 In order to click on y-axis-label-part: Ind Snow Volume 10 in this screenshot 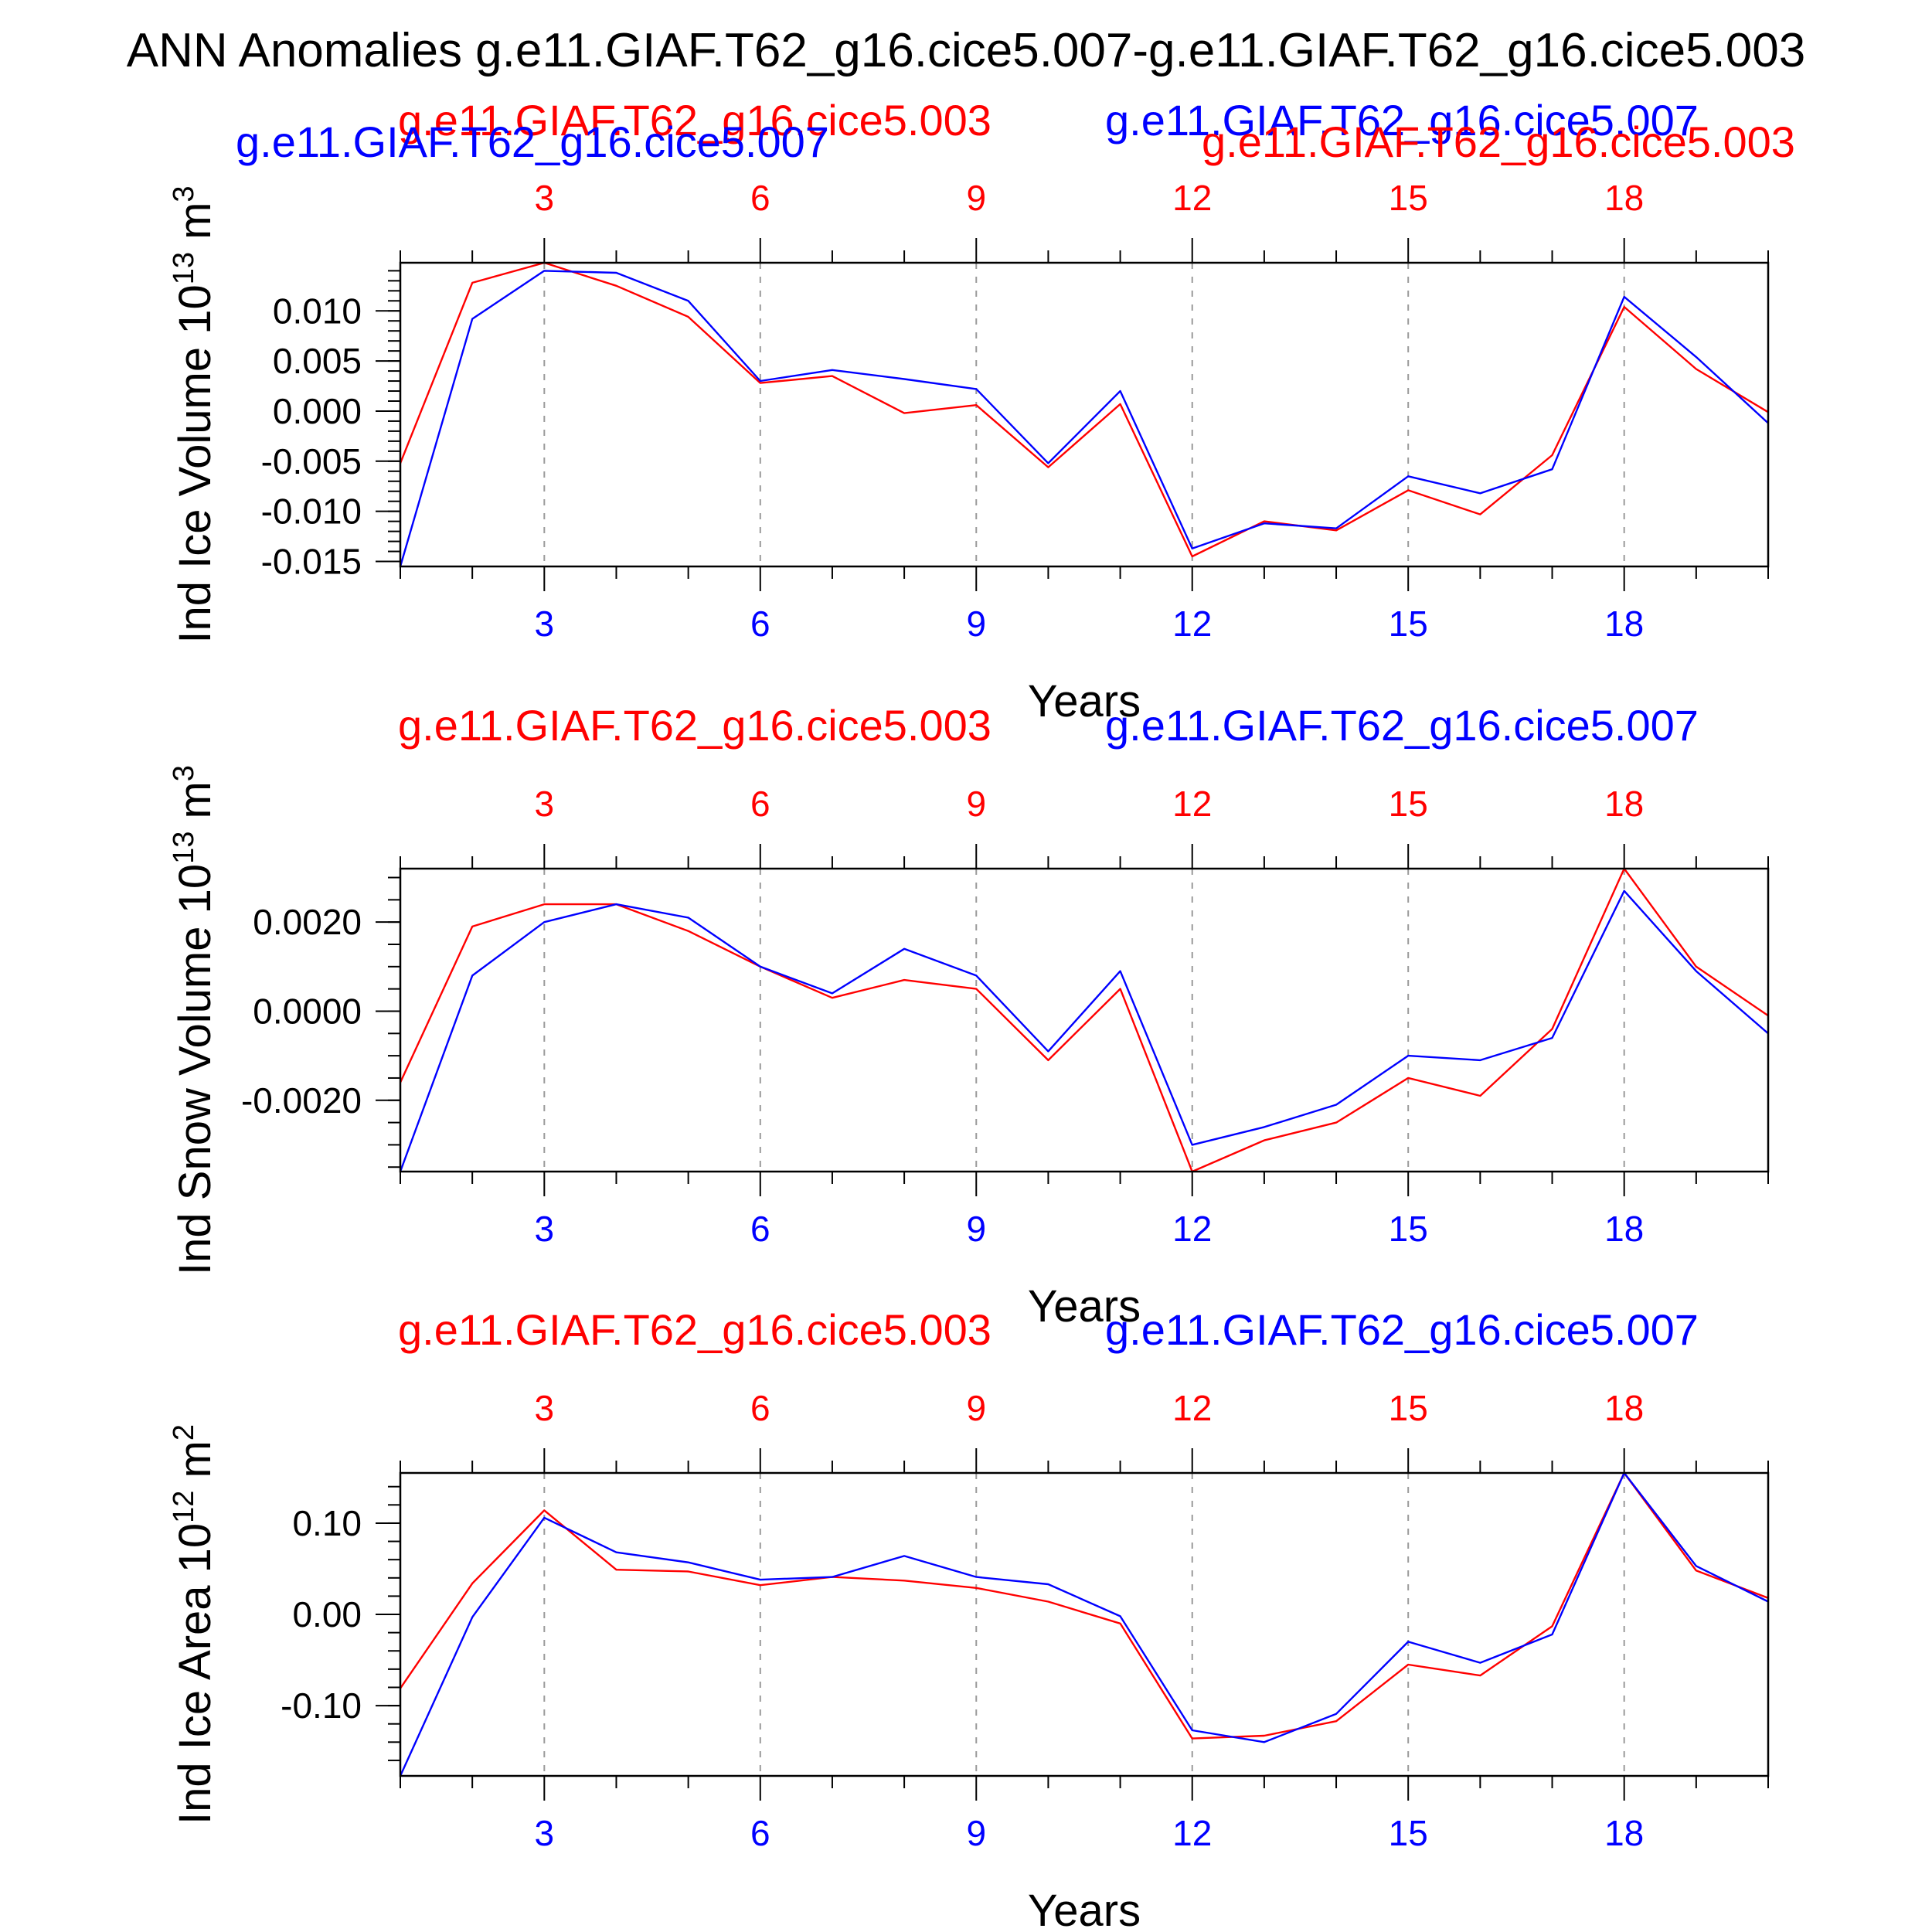, I will do `click(195, 1070)`.